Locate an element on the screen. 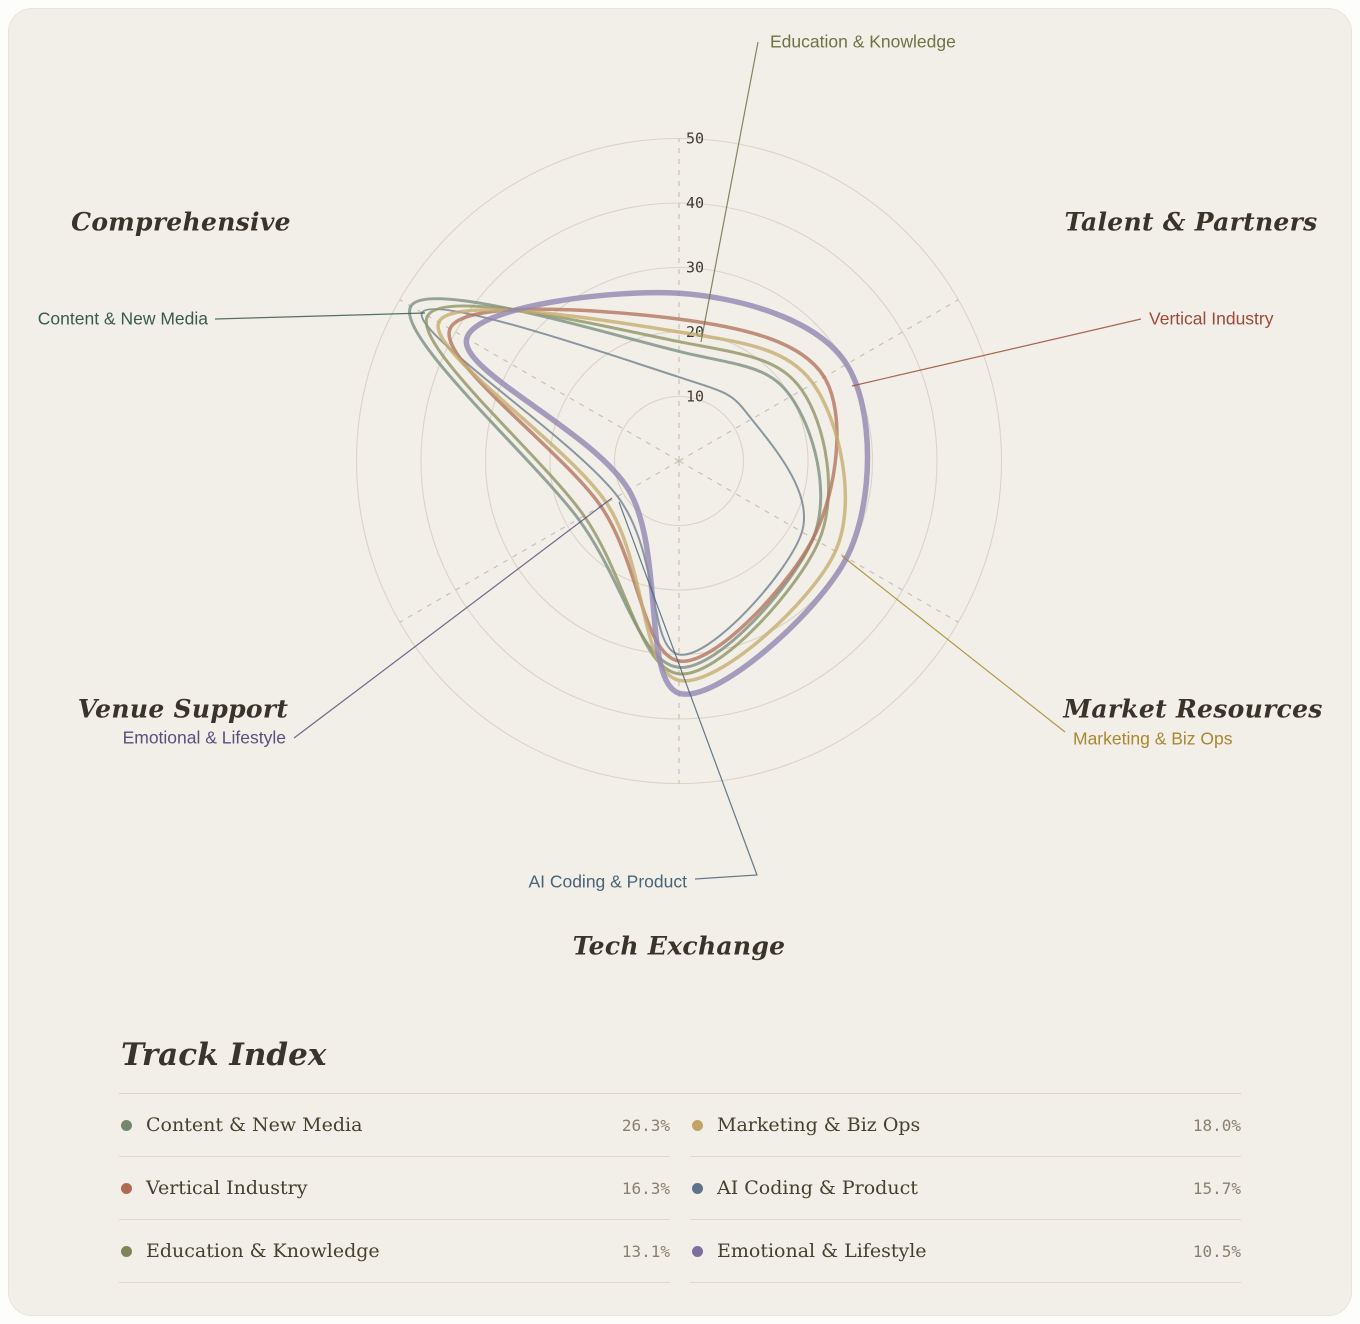 Image resolution: width=1360 pixels, height=1324 pixels. radial-tick-label: 30 is located at coordinates (695, 268).